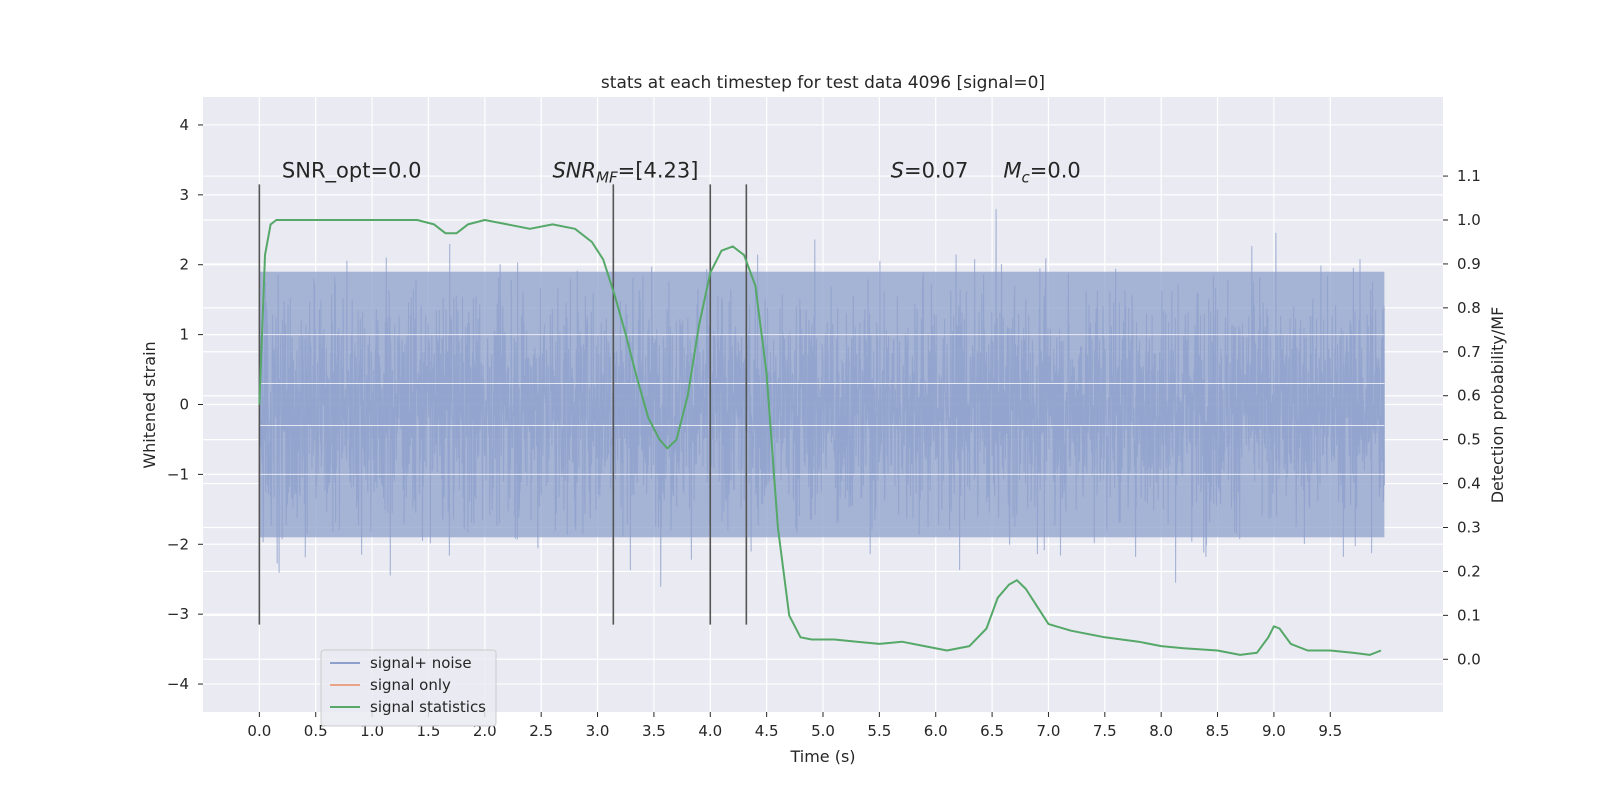  What do you see at coordinates (1041, 172) in the screenshot?
I see `annotation: Mc=0.0` at bounding box center [1041, 172].